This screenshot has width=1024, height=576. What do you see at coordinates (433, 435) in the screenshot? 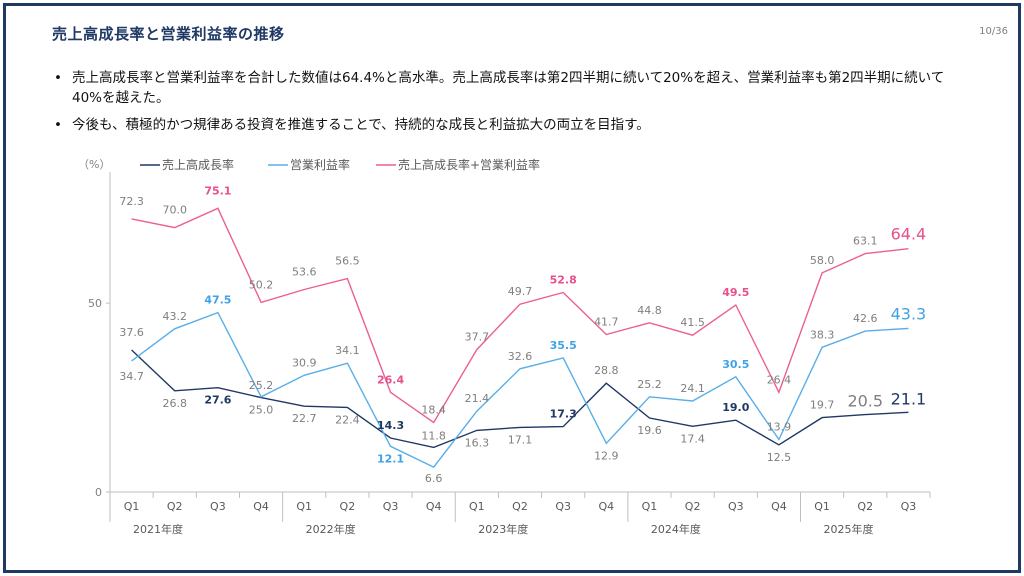
I see `data-label: 11.8` at bounding box center [433, 435].